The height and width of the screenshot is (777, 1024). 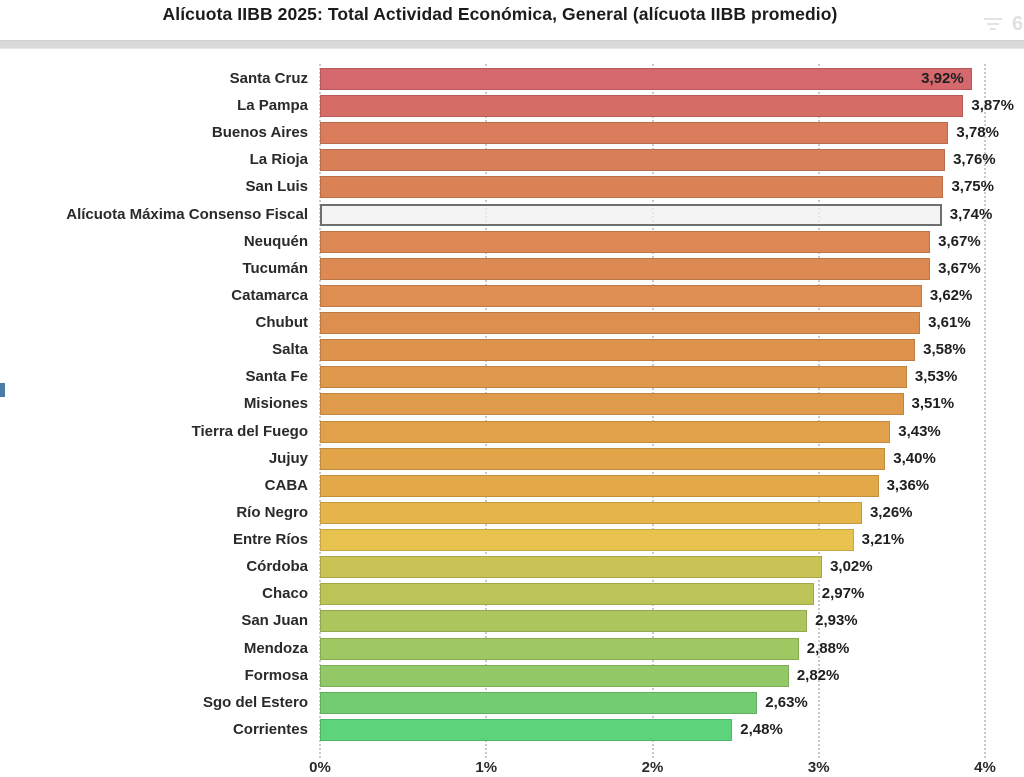 What do you see at coordinates (761, 729) in the screenshot?
I see `value-label: 2,48%` at bounding box center [761, 729].